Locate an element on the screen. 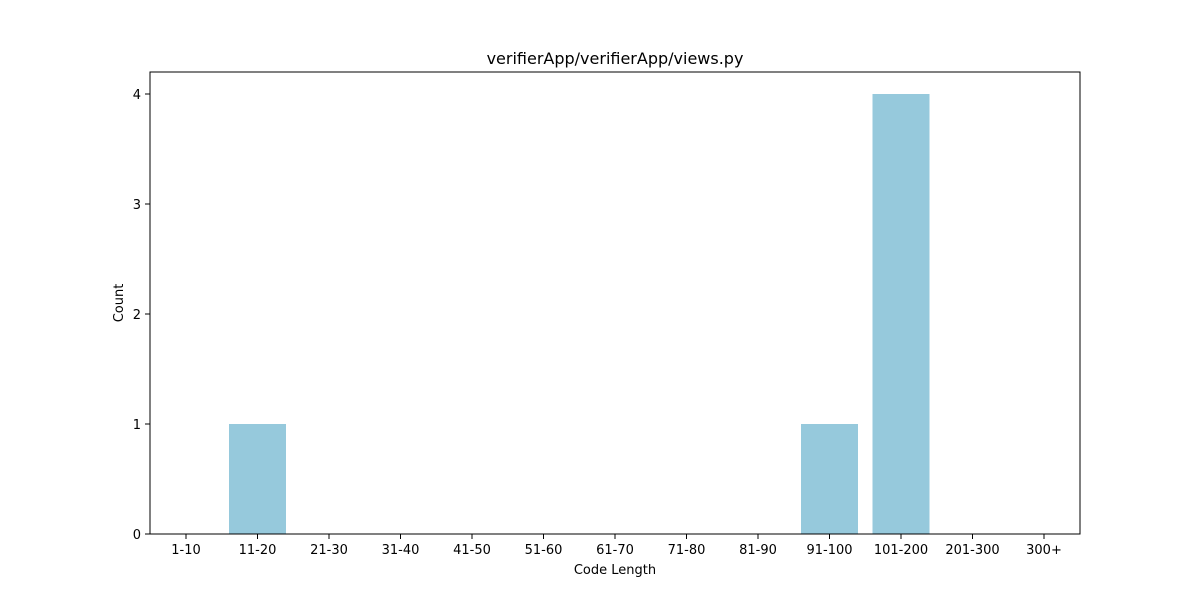  x-tick-label: 31-40 is located at coordinates (401, 550).